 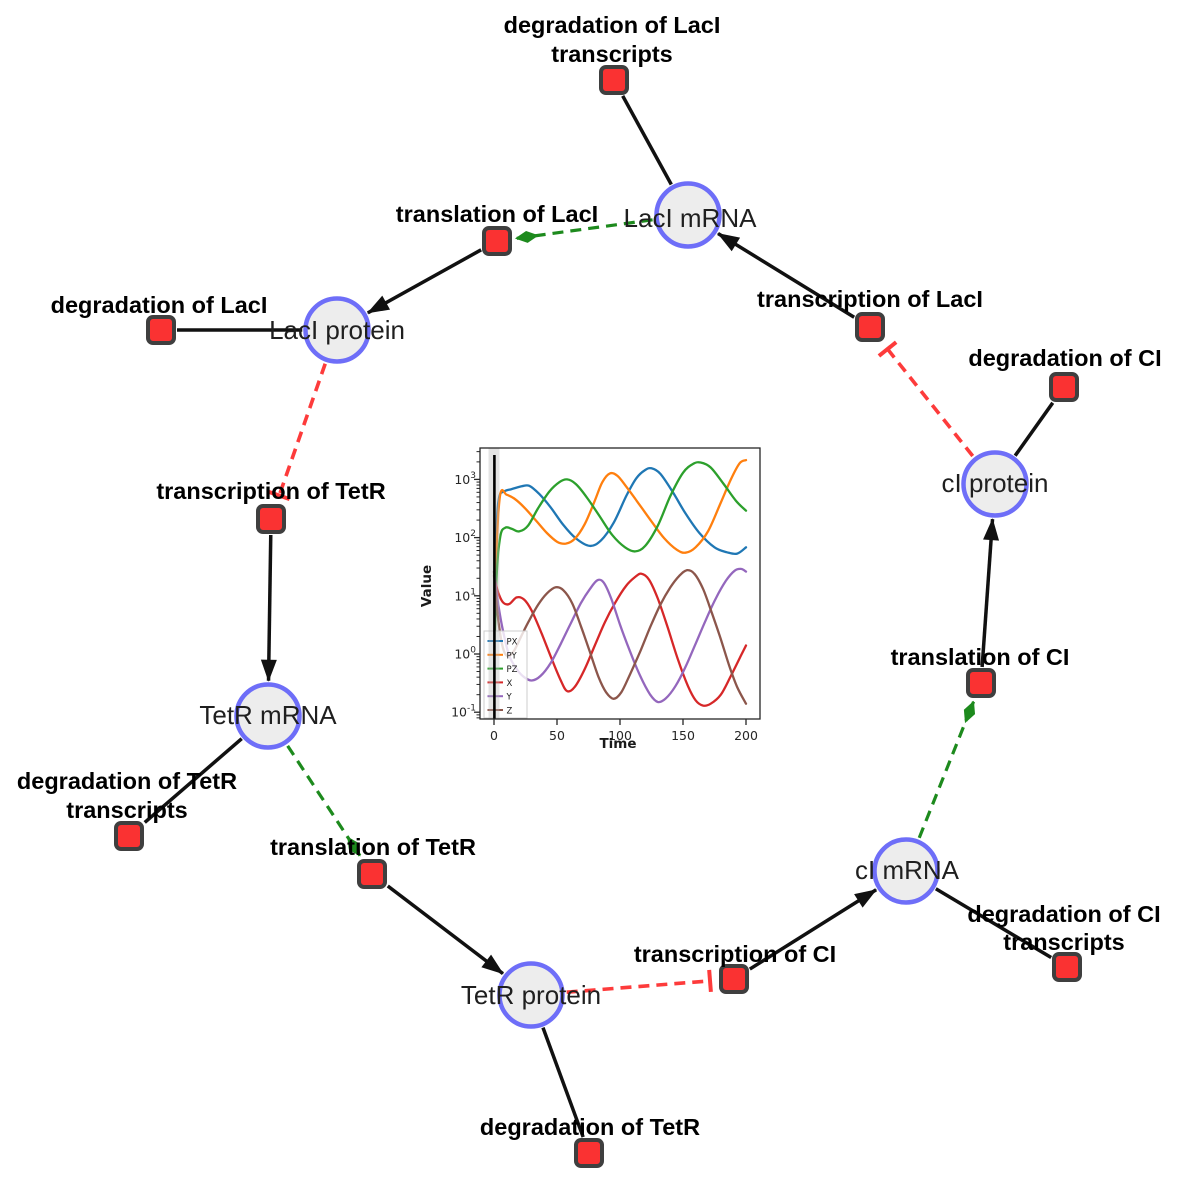 I want to click on reaction-node-txn_lacI, so click(x=870, y=327).